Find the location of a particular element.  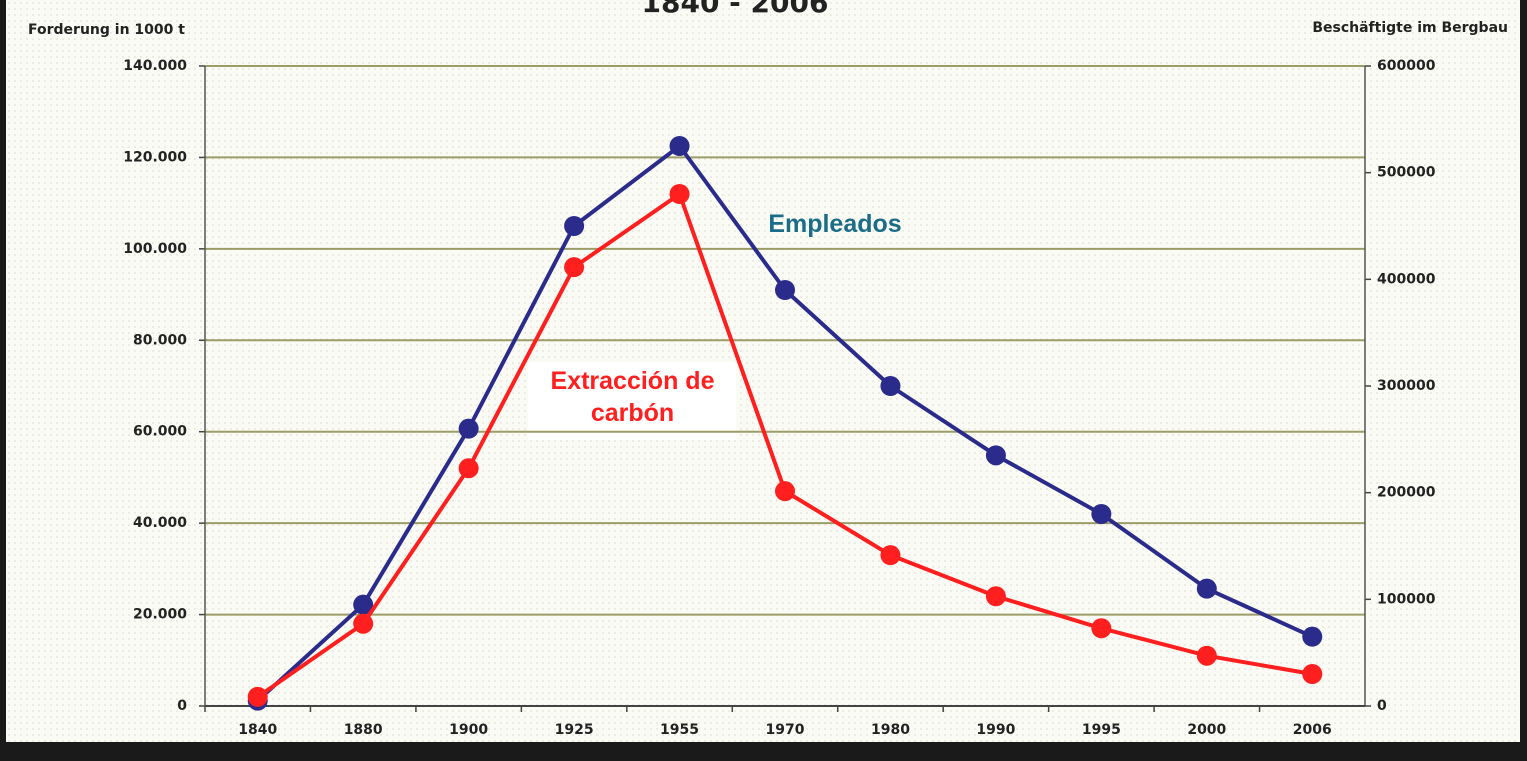

y2-tick-label: 200000 is located at coordinates (1406, 493).